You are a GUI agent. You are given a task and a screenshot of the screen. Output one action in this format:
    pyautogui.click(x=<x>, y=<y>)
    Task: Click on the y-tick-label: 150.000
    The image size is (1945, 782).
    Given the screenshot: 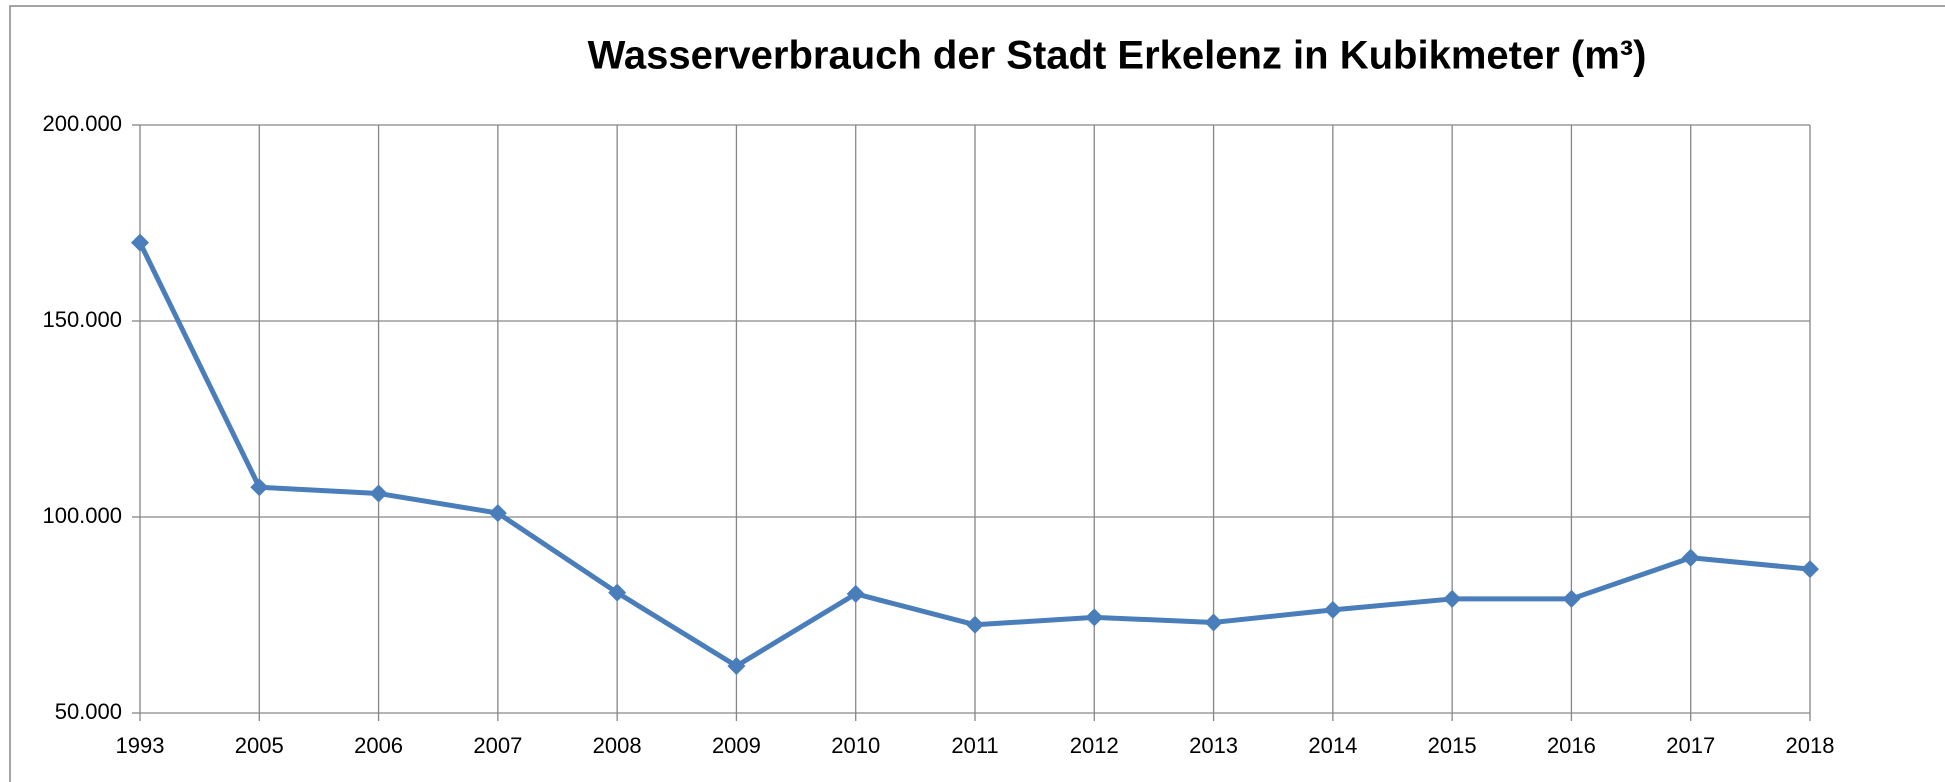 What is the action you would take?
    pyautogui.click(x=82, y=319)
    